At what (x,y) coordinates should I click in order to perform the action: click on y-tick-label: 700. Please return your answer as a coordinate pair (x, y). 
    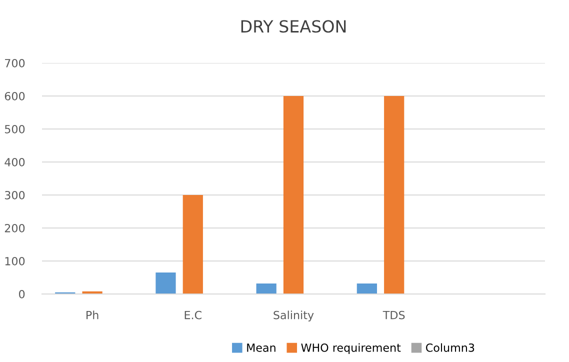
    Looking at the image, I should click on (15, 63).